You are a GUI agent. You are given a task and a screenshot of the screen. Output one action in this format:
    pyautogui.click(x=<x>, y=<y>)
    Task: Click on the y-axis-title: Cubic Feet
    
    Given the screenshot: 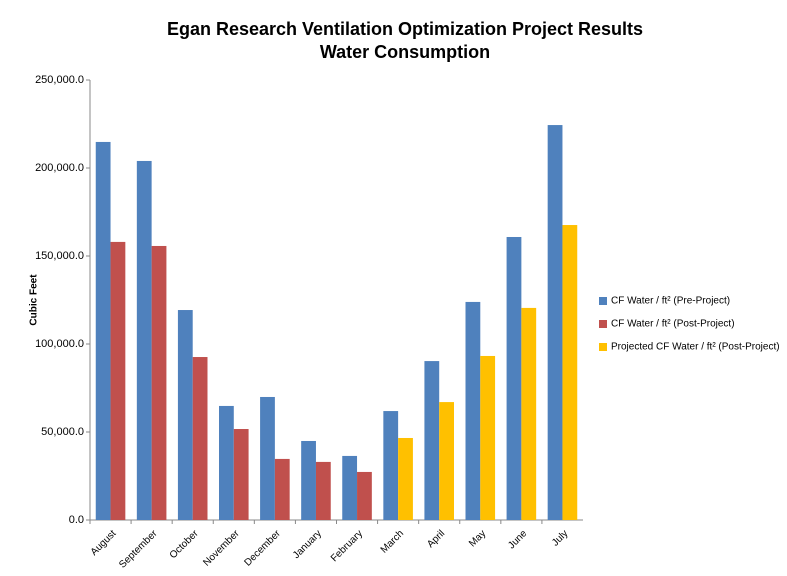 What is the action you would take?
    pyautogui.click(x=34, y=300)
    